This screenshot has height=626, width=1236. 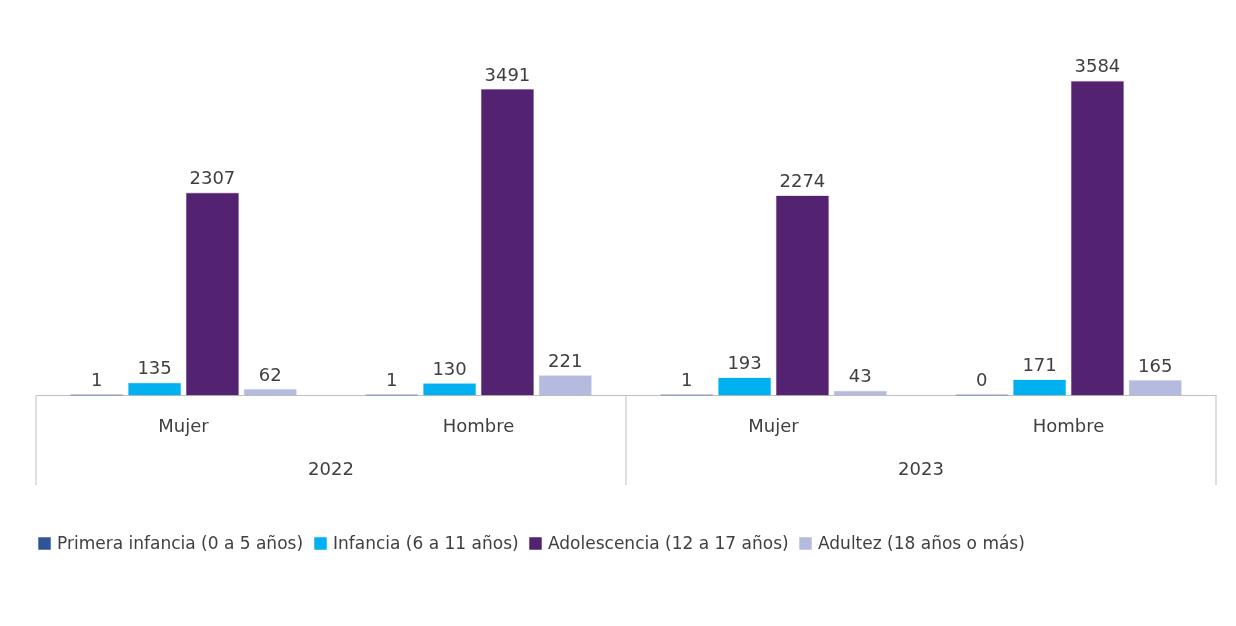 What do you see at coordinates (668, 542) in the screenshot?
I see `legend-label: Adolescencia (12 a 17 años)` at bounding box center [668, 542].